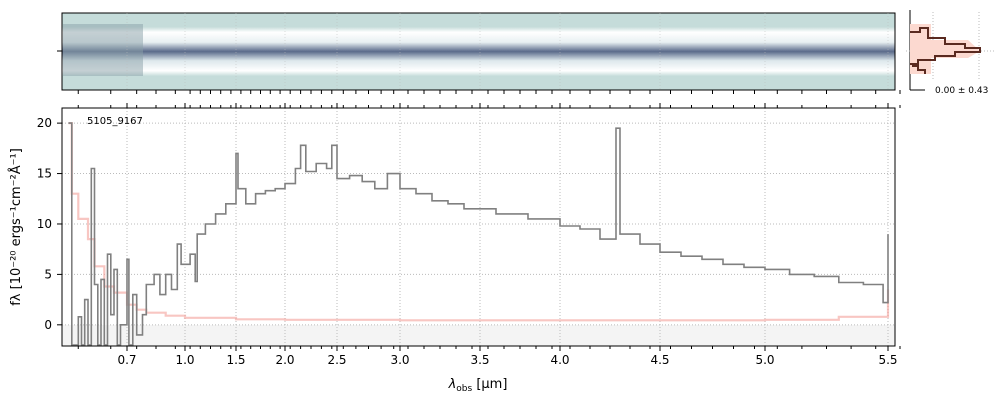 This screenshot has height=400, width=1000. I want to click on y-tick-label: 15, so click(44, 174).